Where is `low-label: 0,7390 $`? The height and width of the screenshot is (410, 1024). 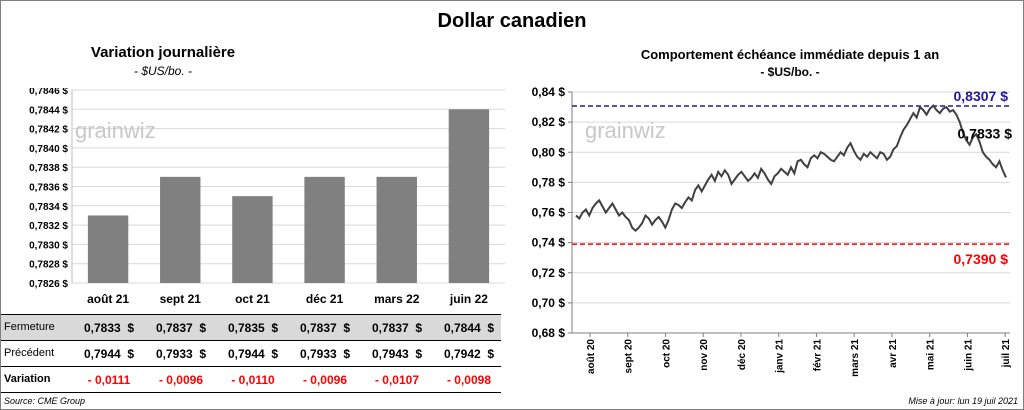
low-label: 0,7390 $ is located at coordinates (981, 259).